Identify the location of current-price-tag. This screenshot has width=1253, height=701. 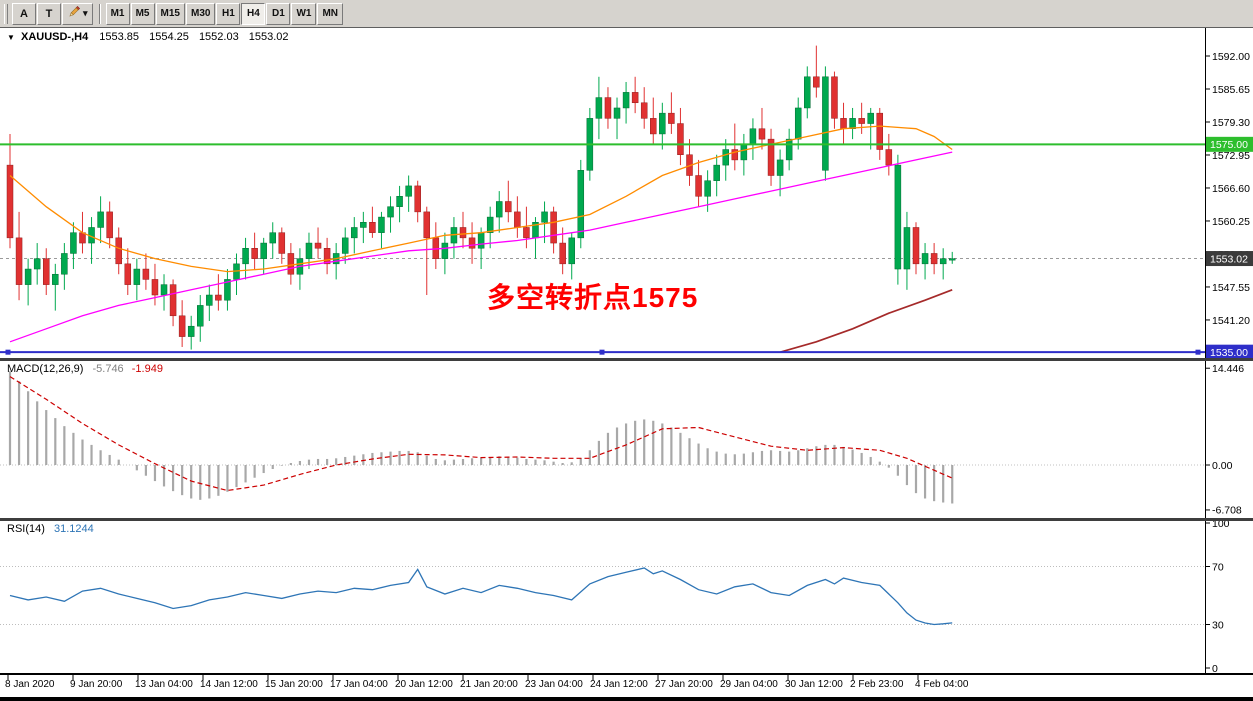
(1229, 259).